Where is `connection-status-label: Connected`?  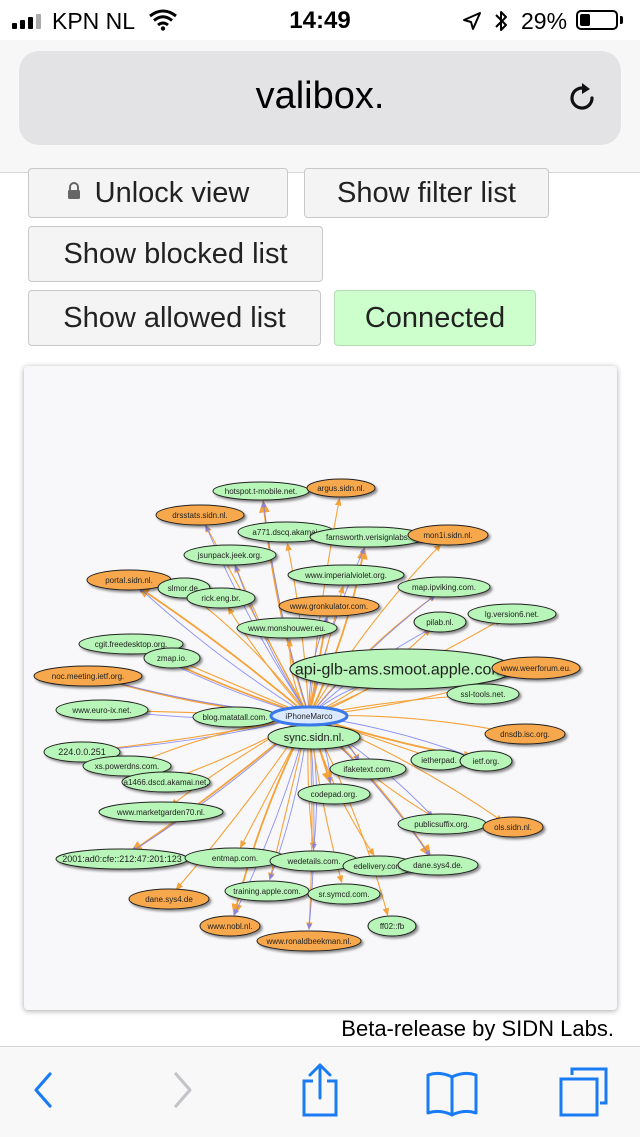
connection-status-label: Connected is located at coordinates (435, 318).